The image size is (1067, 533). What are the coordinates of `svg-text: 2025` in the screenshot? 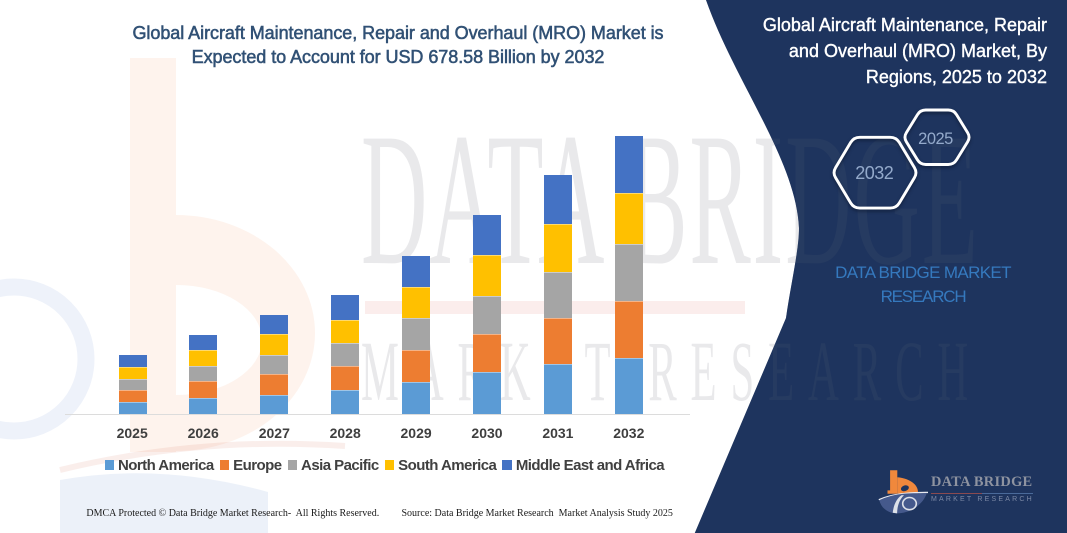 It's located at (935, 139).